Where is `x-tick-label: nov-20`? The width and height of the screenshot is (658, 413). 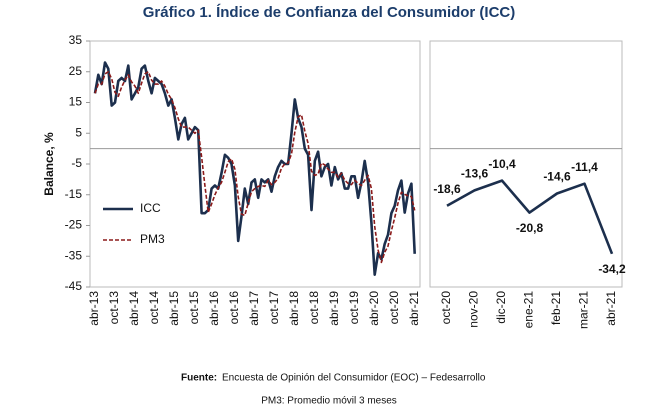 x-tick-label: nov-20 is located at coordinates (474, 309).